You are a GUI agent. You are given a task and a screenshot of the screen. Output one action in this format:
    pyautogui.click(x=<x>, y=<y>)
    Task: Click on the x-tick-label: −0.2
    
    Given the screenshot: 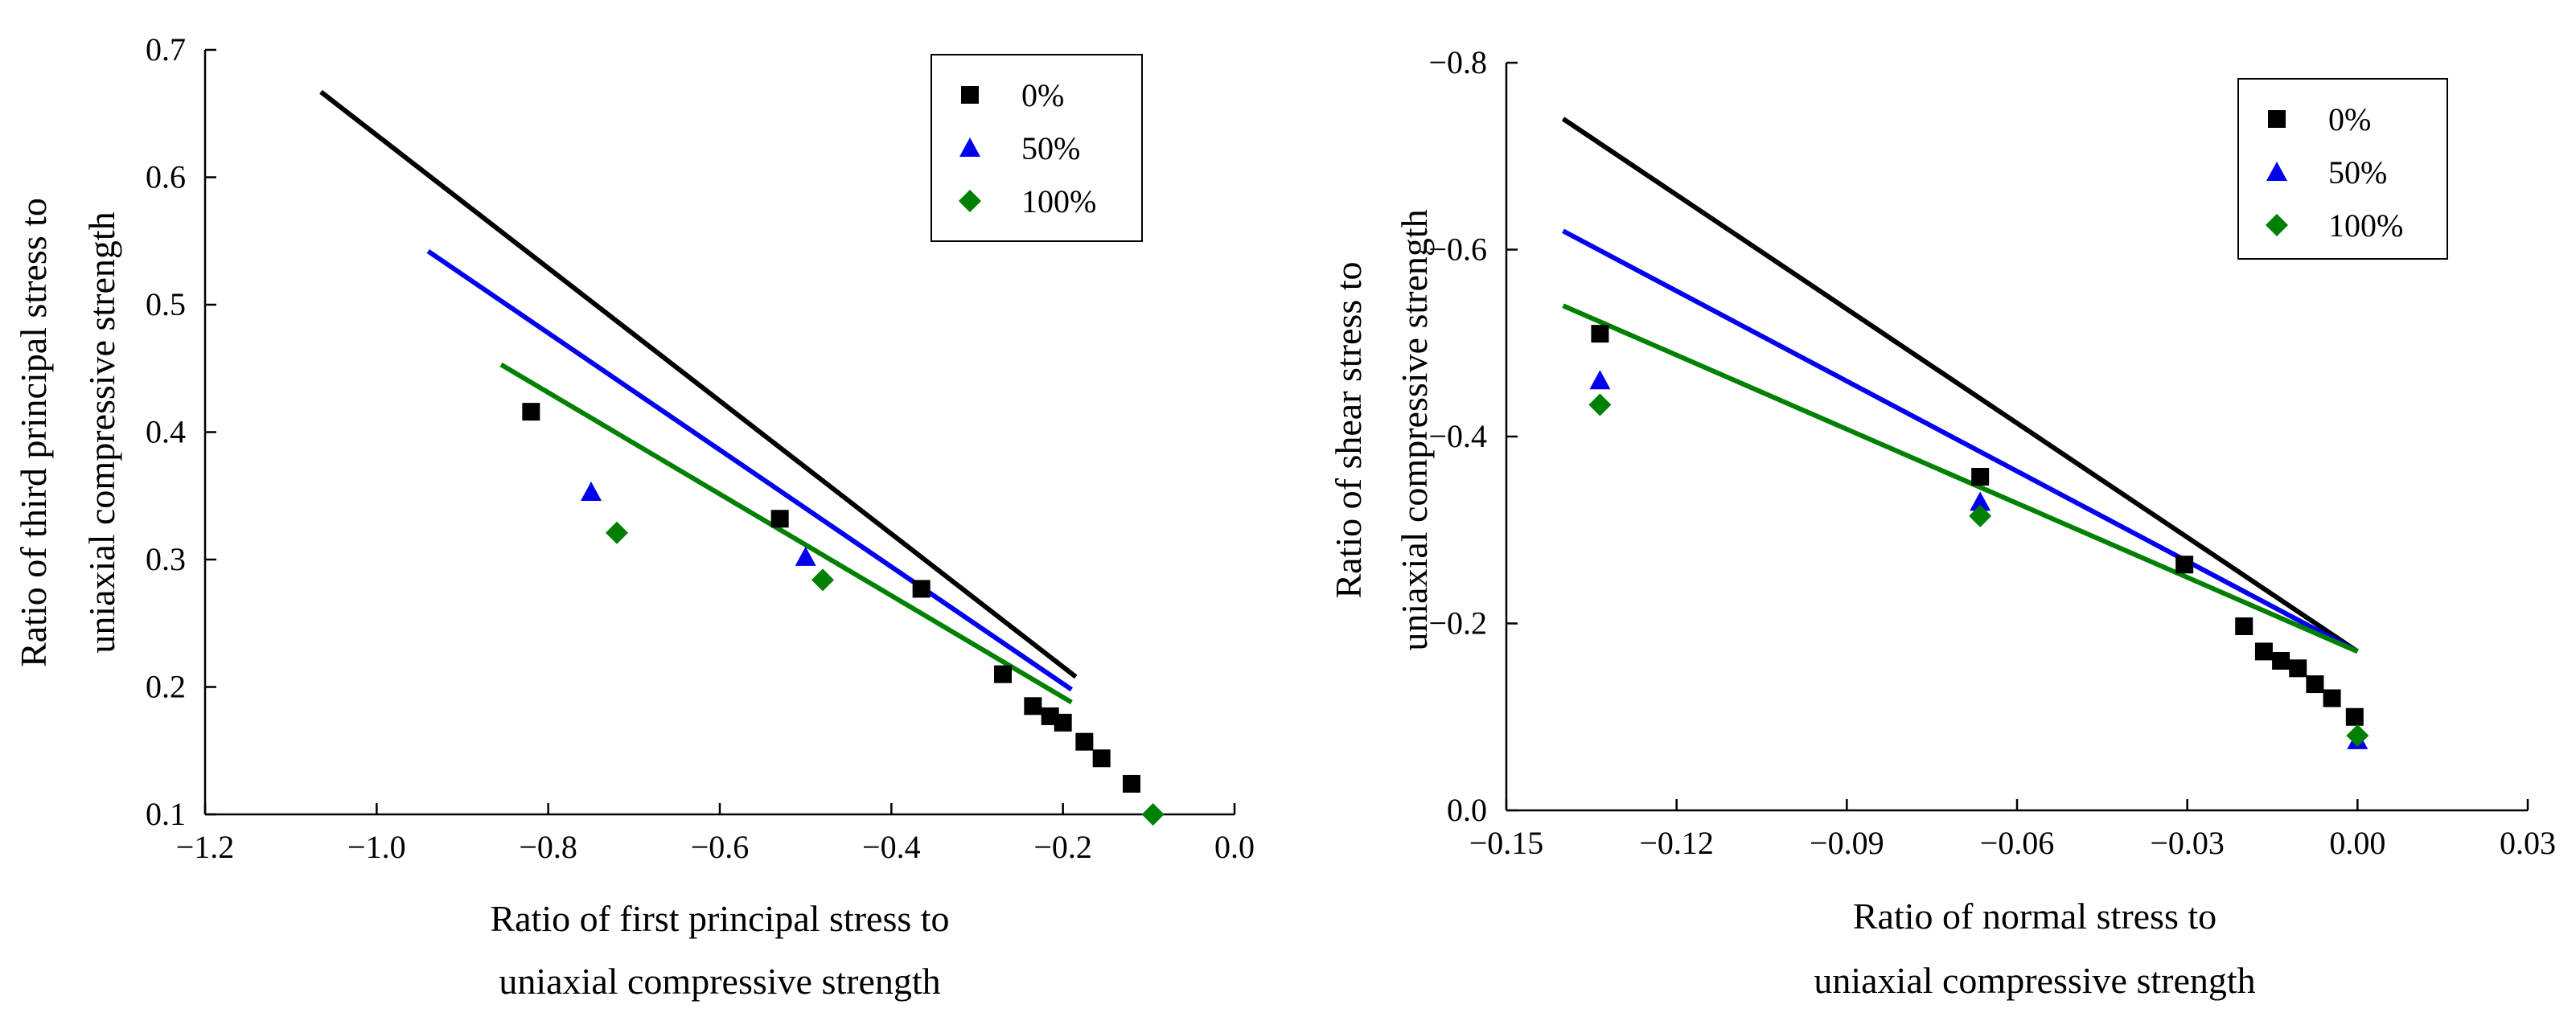 What is the action you would take?
    pyautogui.click(x=1062, y=847)
    